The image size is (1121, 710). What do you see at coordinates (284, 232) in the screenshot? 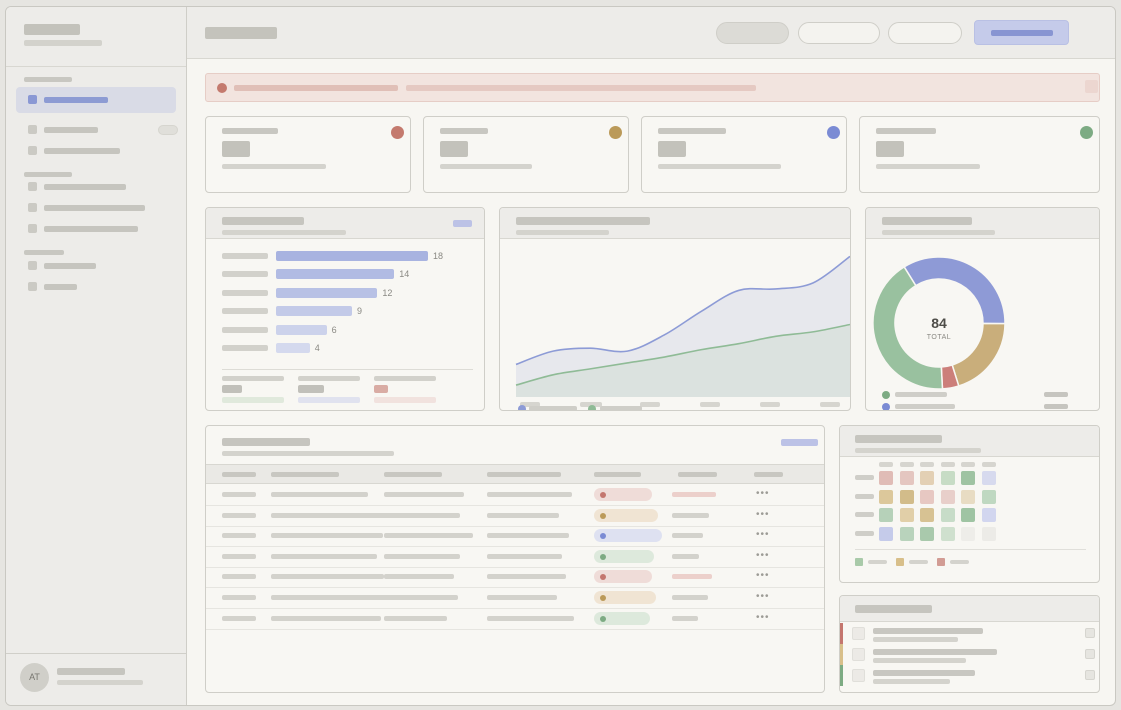
I see `panel-subtitle-placeholder` at bounding box center [284, 232].